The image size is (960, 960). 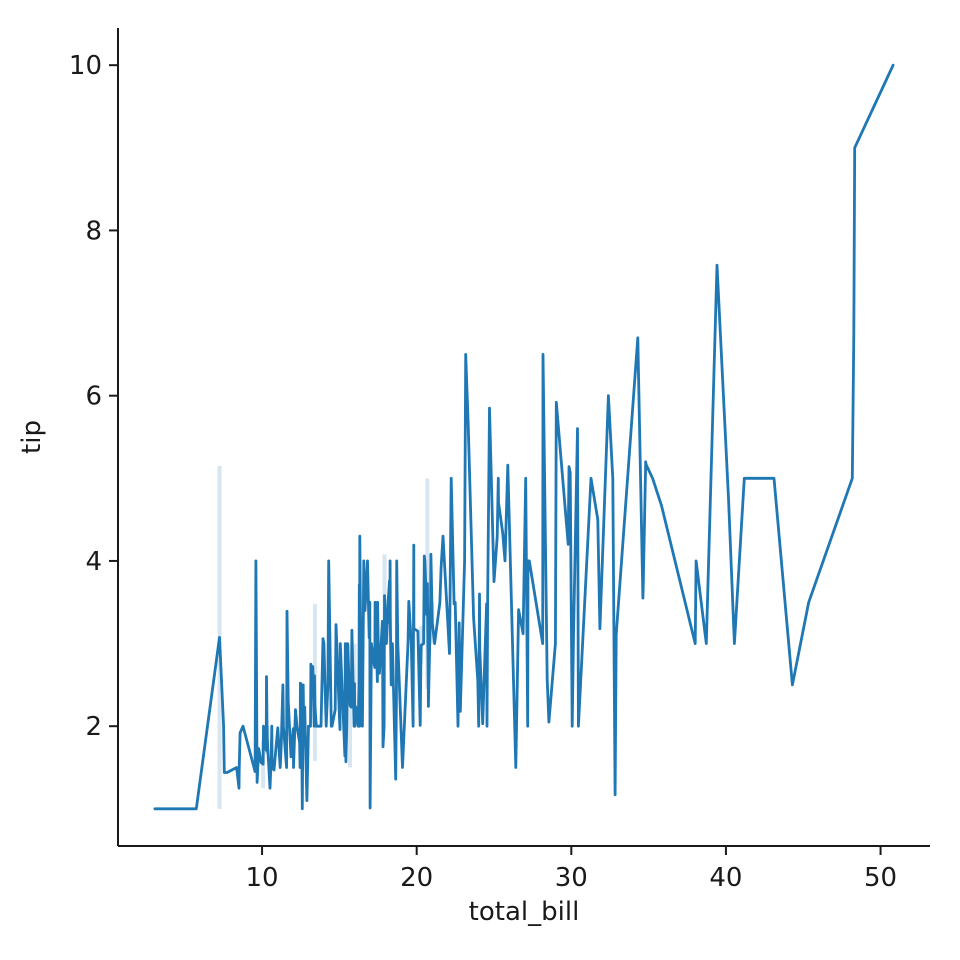 What do you see at coordinates (725, 878) in the screenshot?
I see `x-tick-label: 40` at bounding box center [725, 878].